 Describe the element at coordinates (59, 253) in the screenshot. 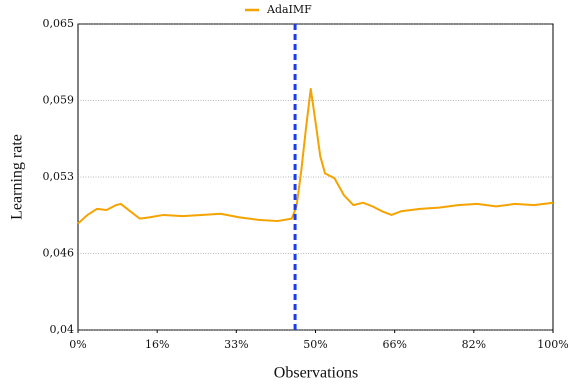

I see `y-tick-label: 0,046` at that location.